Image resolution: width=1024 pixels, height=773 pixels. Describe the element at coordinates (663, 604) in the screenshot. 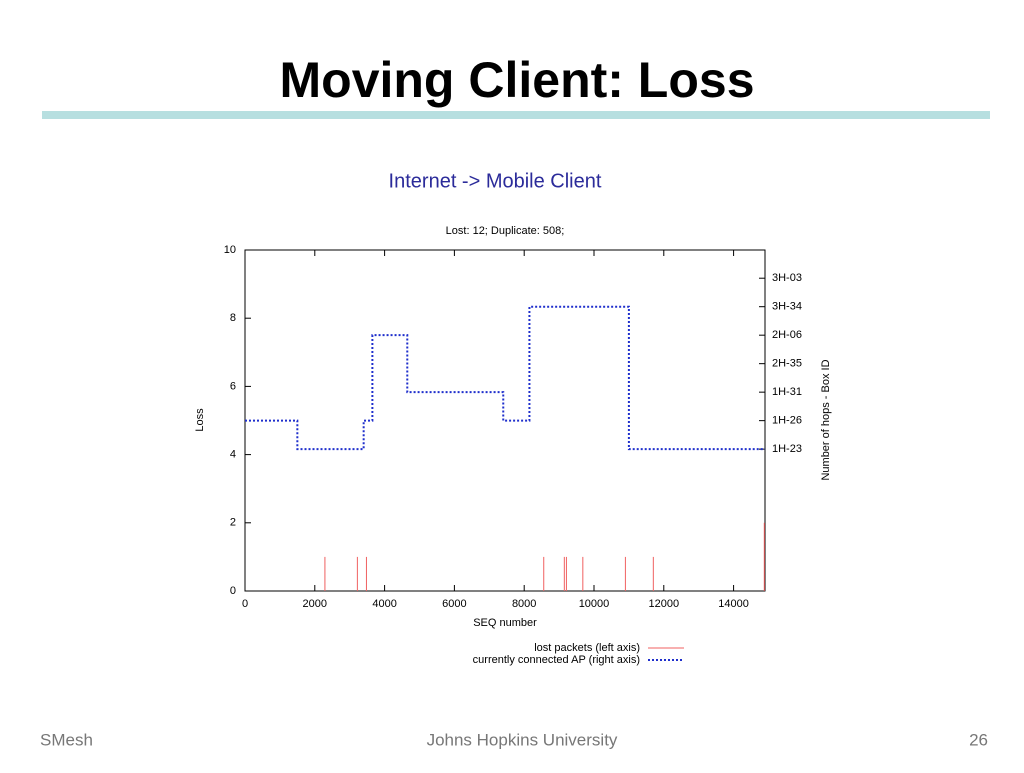

I see `x-tick-label: 12000` at that location.